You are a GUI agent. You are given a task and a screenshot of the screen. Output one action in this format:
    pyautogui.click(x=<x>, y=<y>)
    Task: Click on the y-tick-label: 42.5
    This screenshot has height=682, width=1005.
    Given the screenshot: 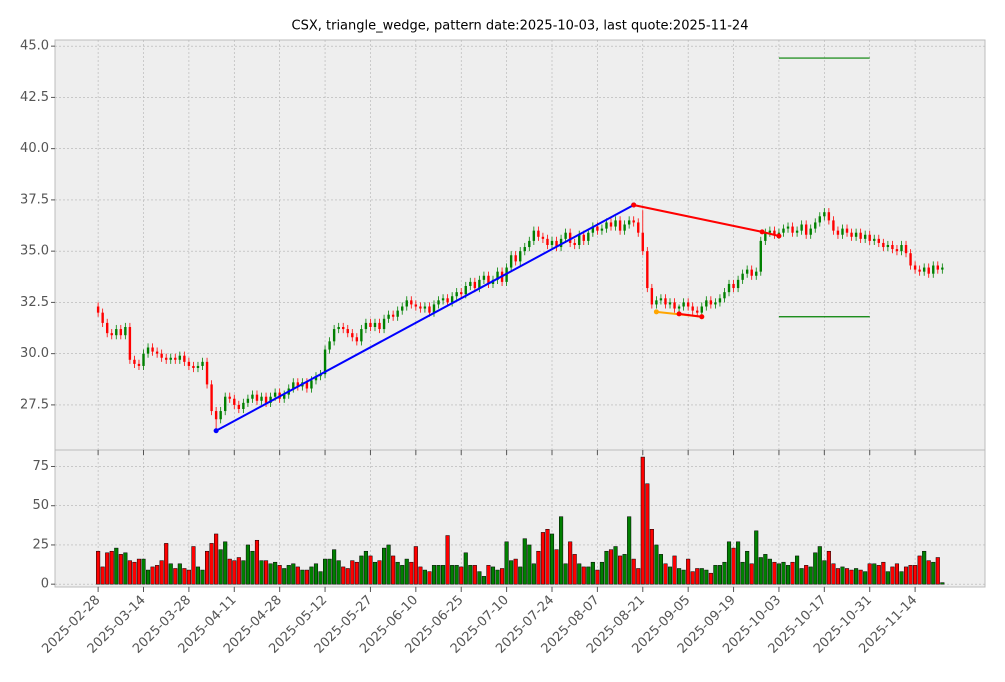 What is the action you would take?
    pyautogui.click(x=34, y=97)
    